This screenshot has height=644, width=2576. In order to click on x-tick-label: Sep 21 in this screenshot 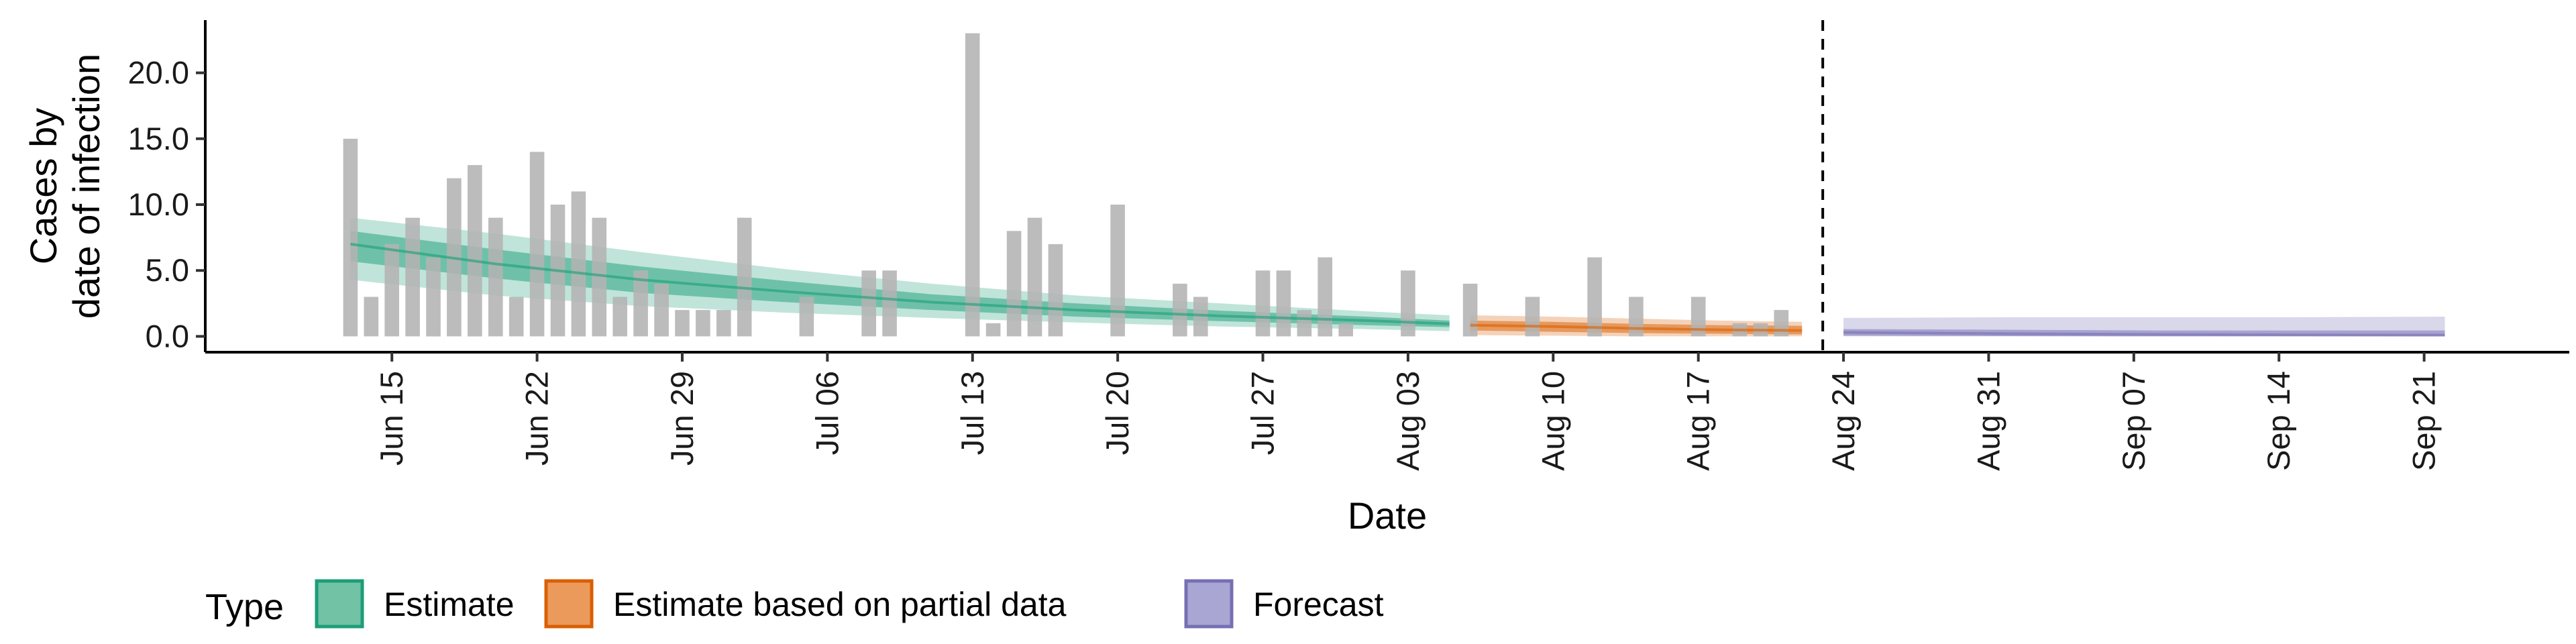, I will do `click(2424, 421)`.